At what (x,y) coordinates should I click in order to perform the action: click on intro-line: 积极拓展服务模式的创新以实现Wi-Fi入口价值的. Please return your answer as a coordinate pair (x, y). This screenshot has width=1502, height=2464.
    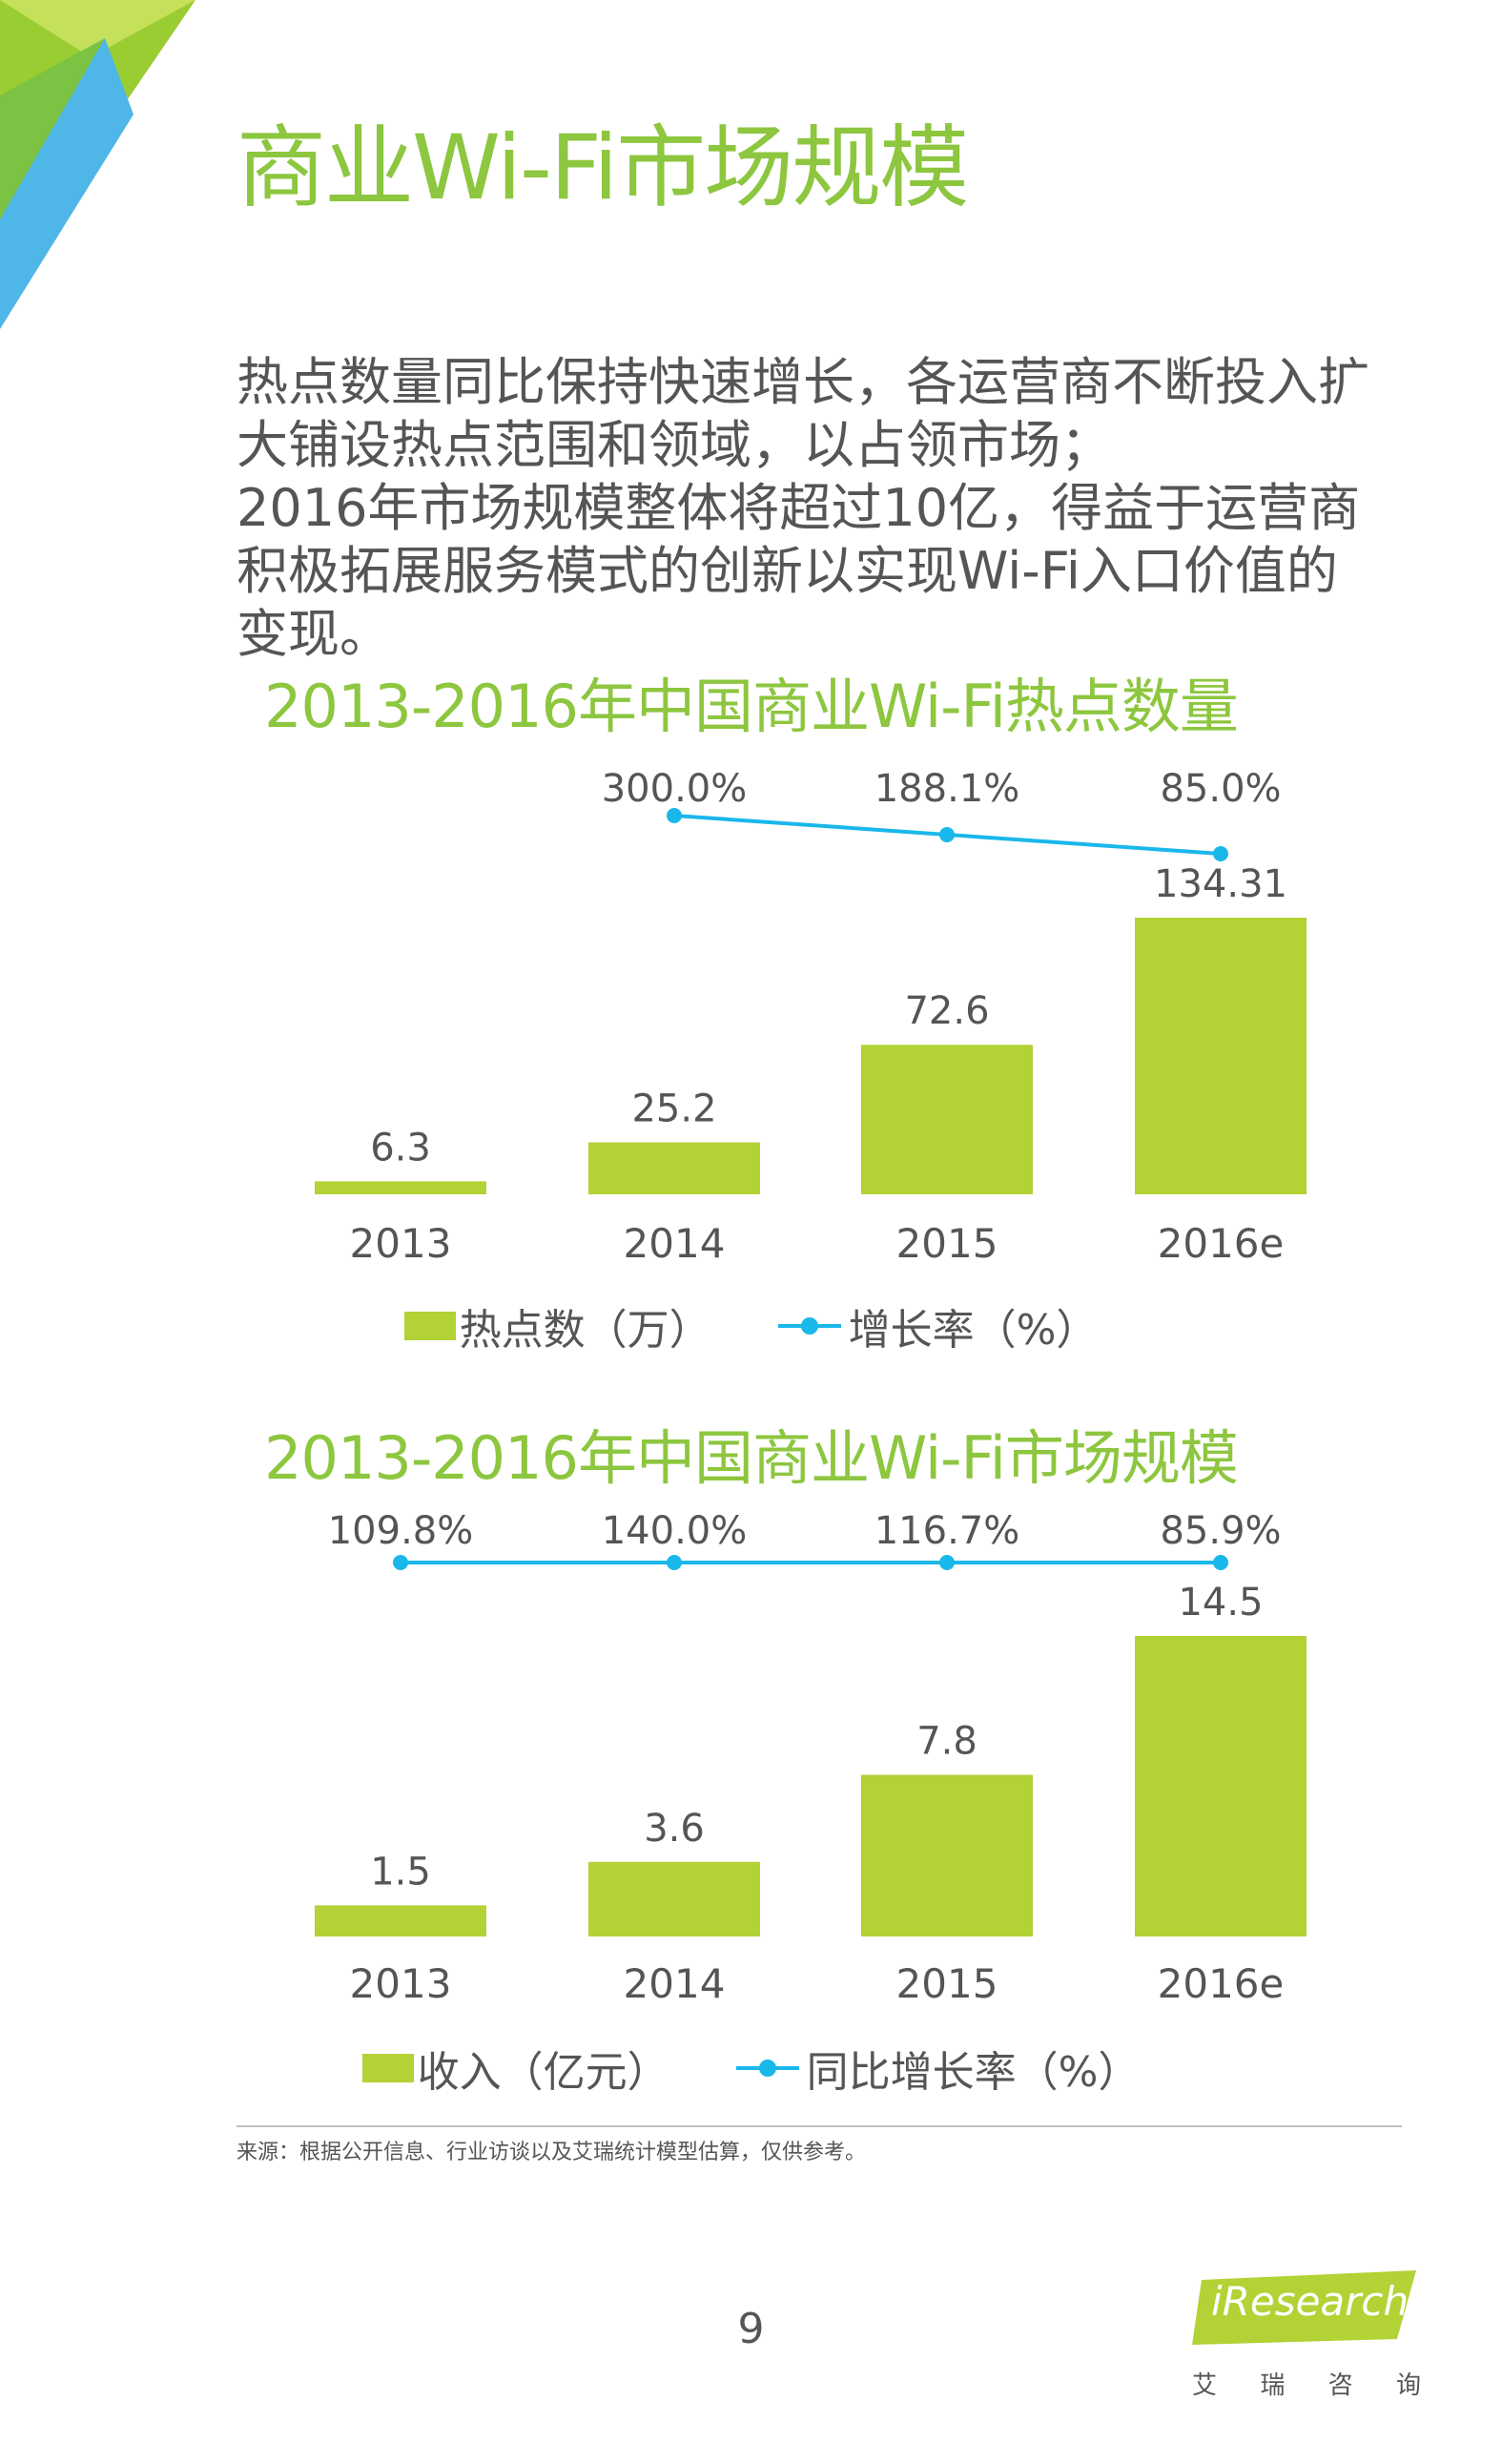
    Looking at the image, I should click on (787, 571).